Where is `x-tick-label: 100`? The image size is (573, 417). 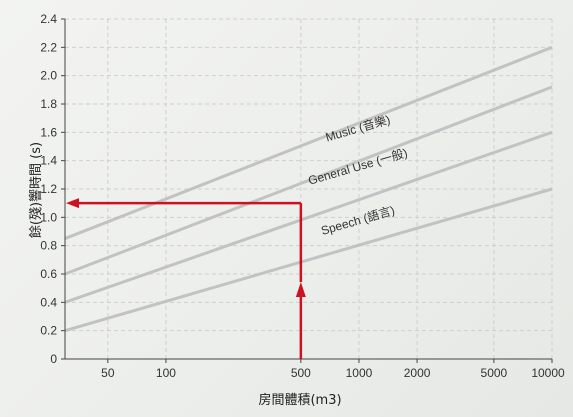 x-tick-label: 100 is located at coordinates (166, 373).